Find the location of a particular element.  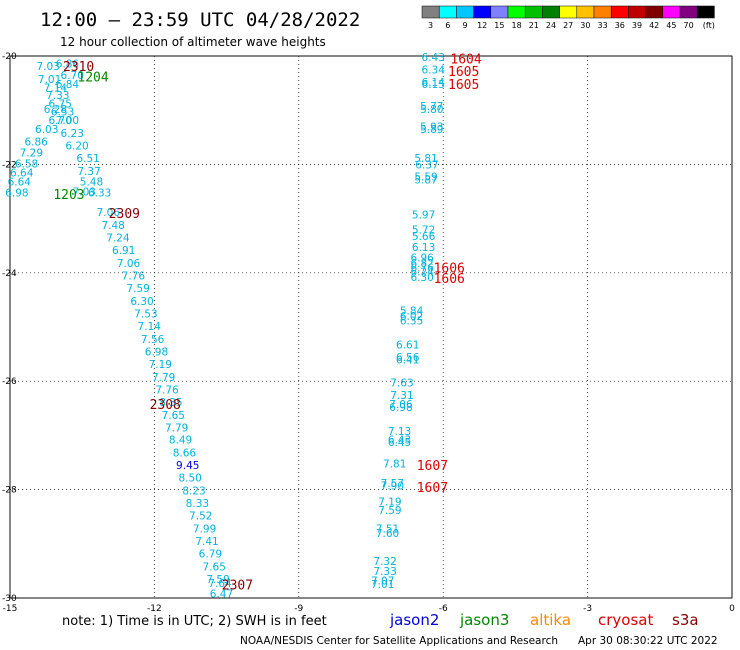

scale-tick-label: 30 is located at coordinates (585, 25).